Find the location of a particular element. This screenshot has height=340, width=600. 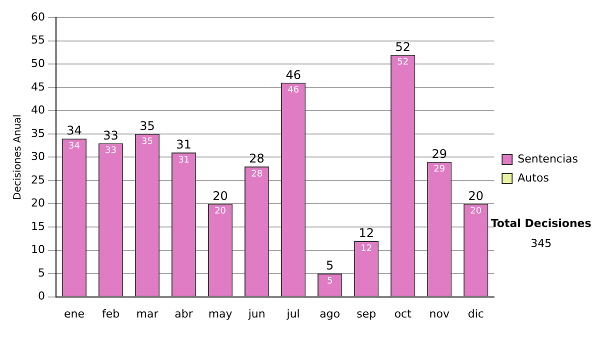

legend-label: Sentencias is located at coordinates (548, 159).